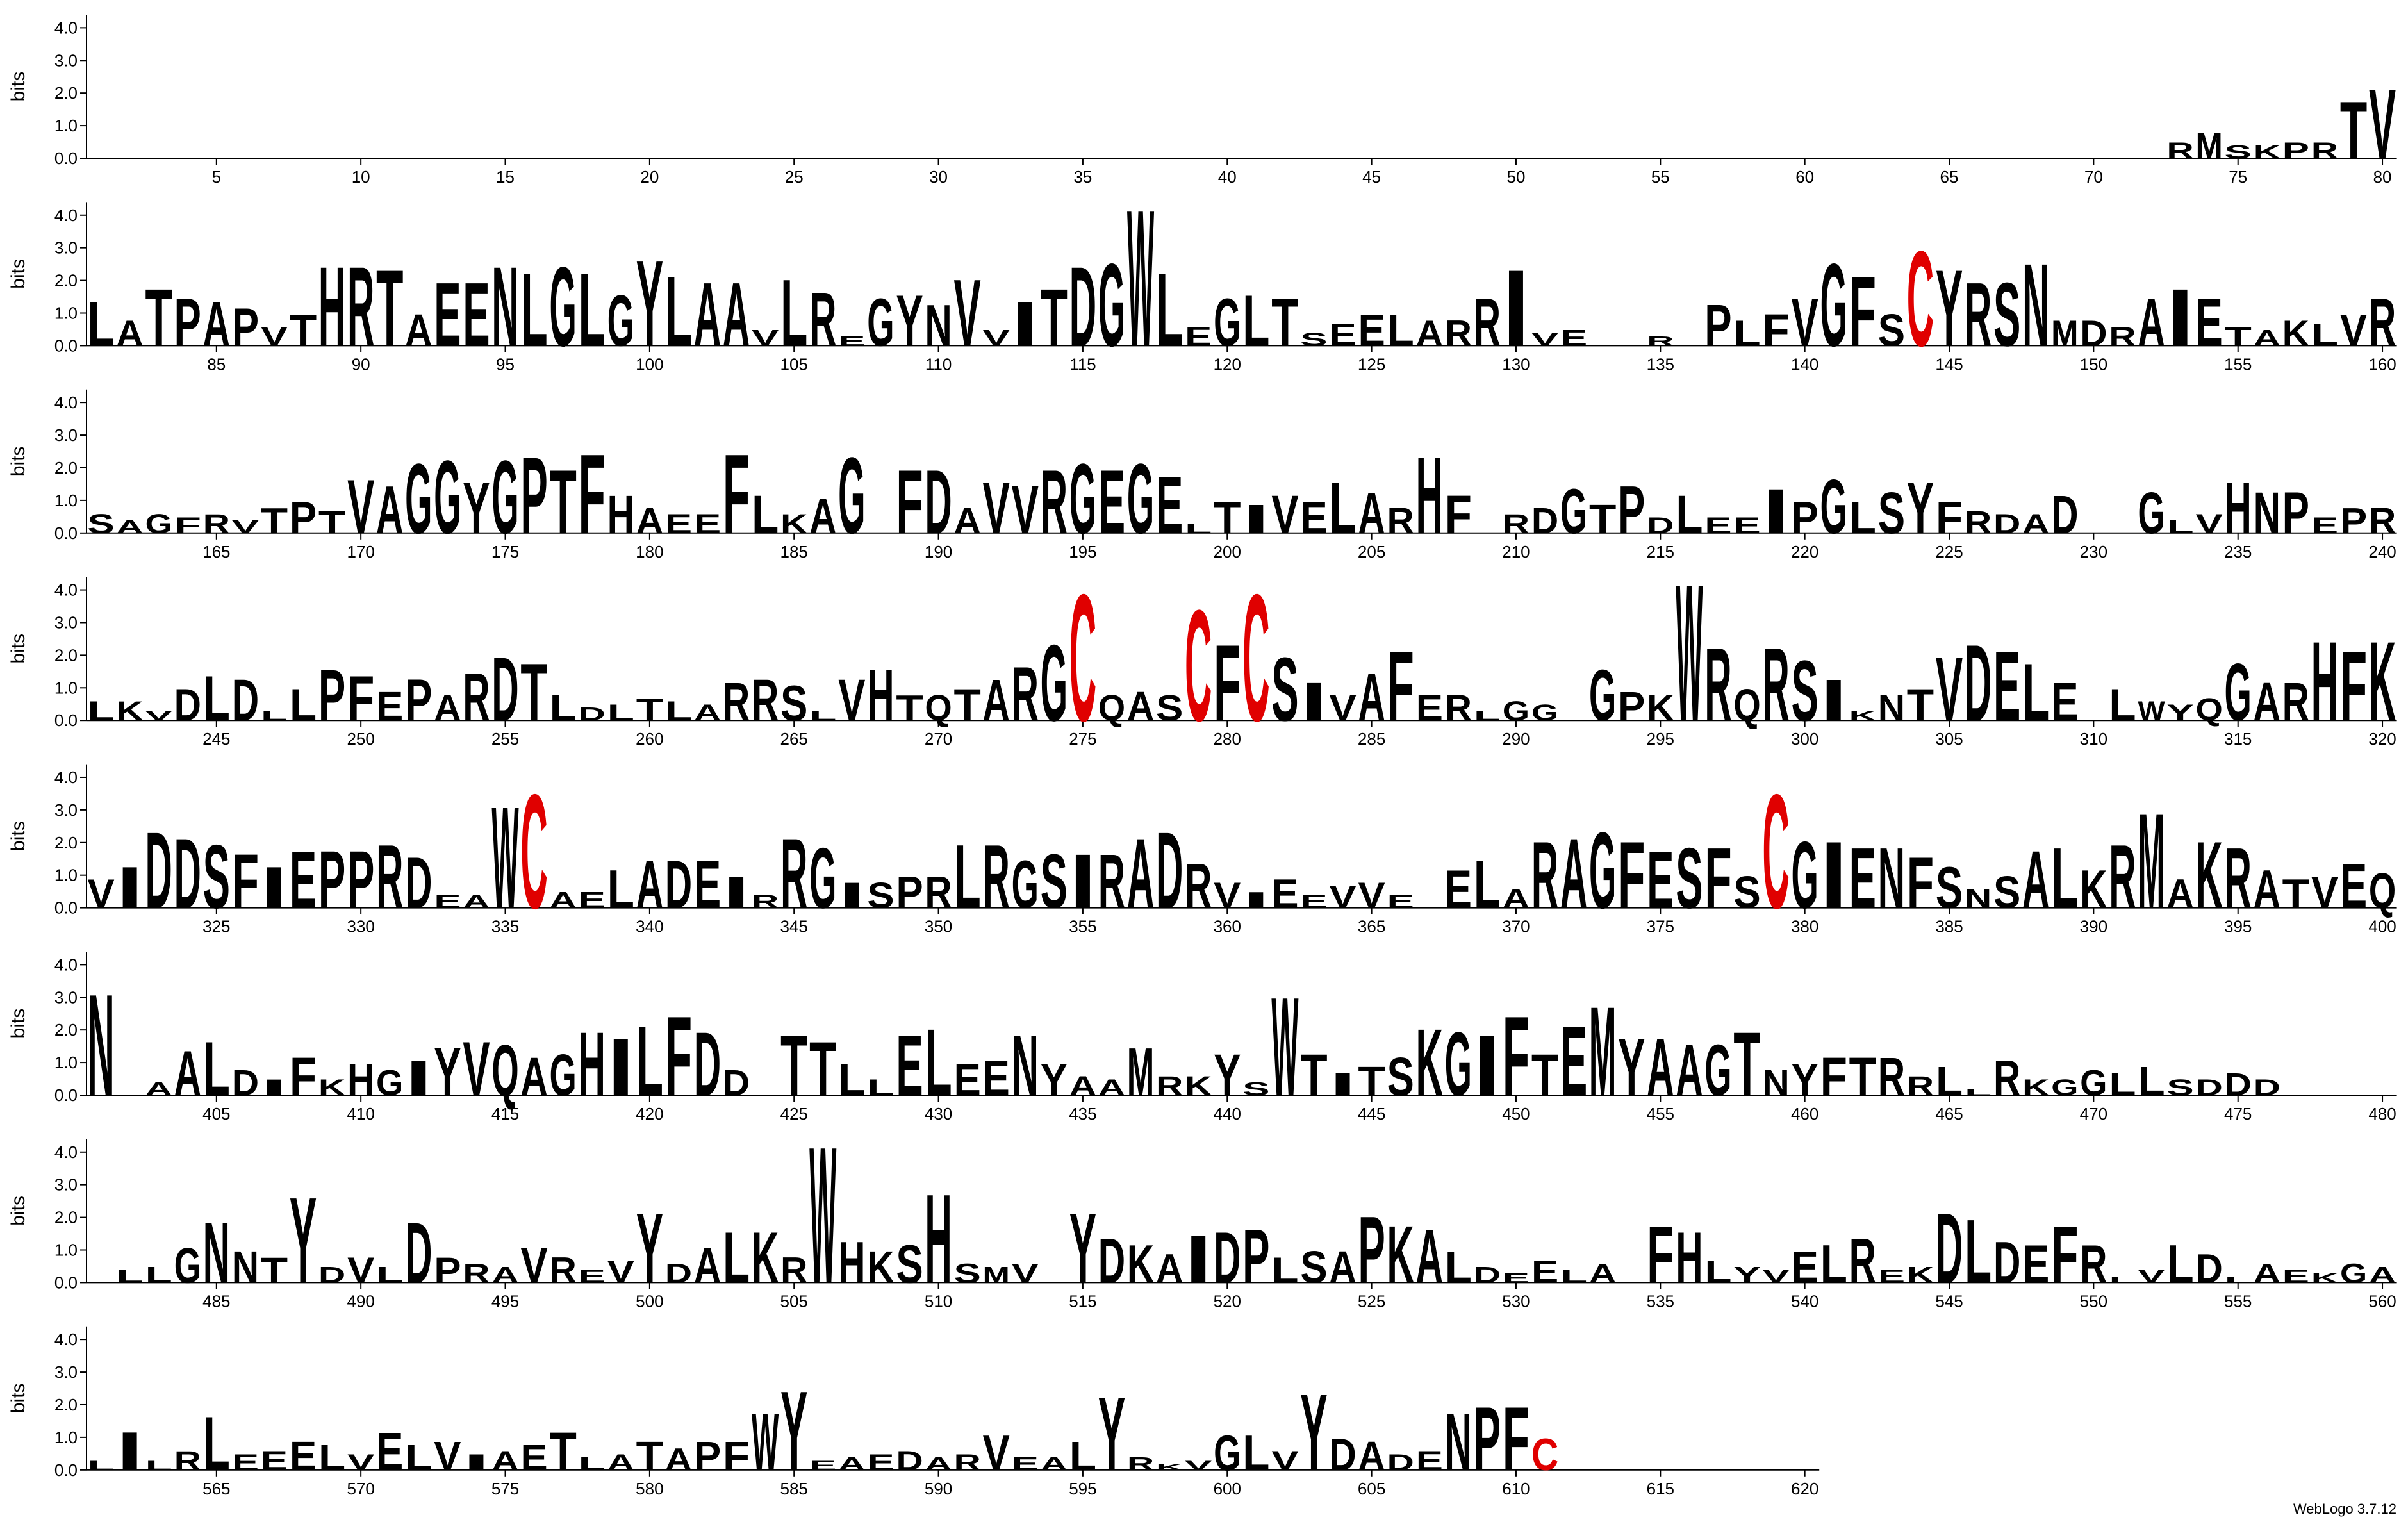 This screenshot has height=1522, width=2408. I want to click on logo-letter: M, so click(997, 1275).